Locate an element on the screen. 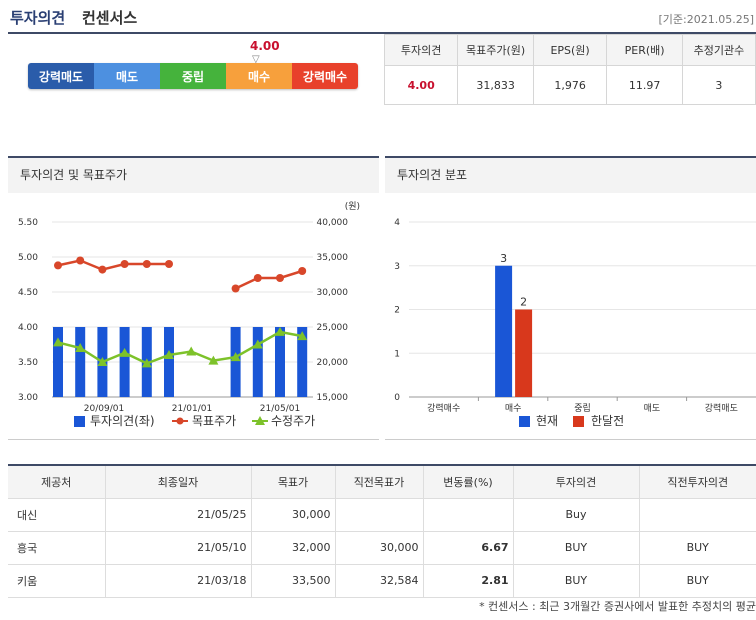 This screenshot has height=620, width=756. page-title: 투자의견 is located at coordinates (38, 18).